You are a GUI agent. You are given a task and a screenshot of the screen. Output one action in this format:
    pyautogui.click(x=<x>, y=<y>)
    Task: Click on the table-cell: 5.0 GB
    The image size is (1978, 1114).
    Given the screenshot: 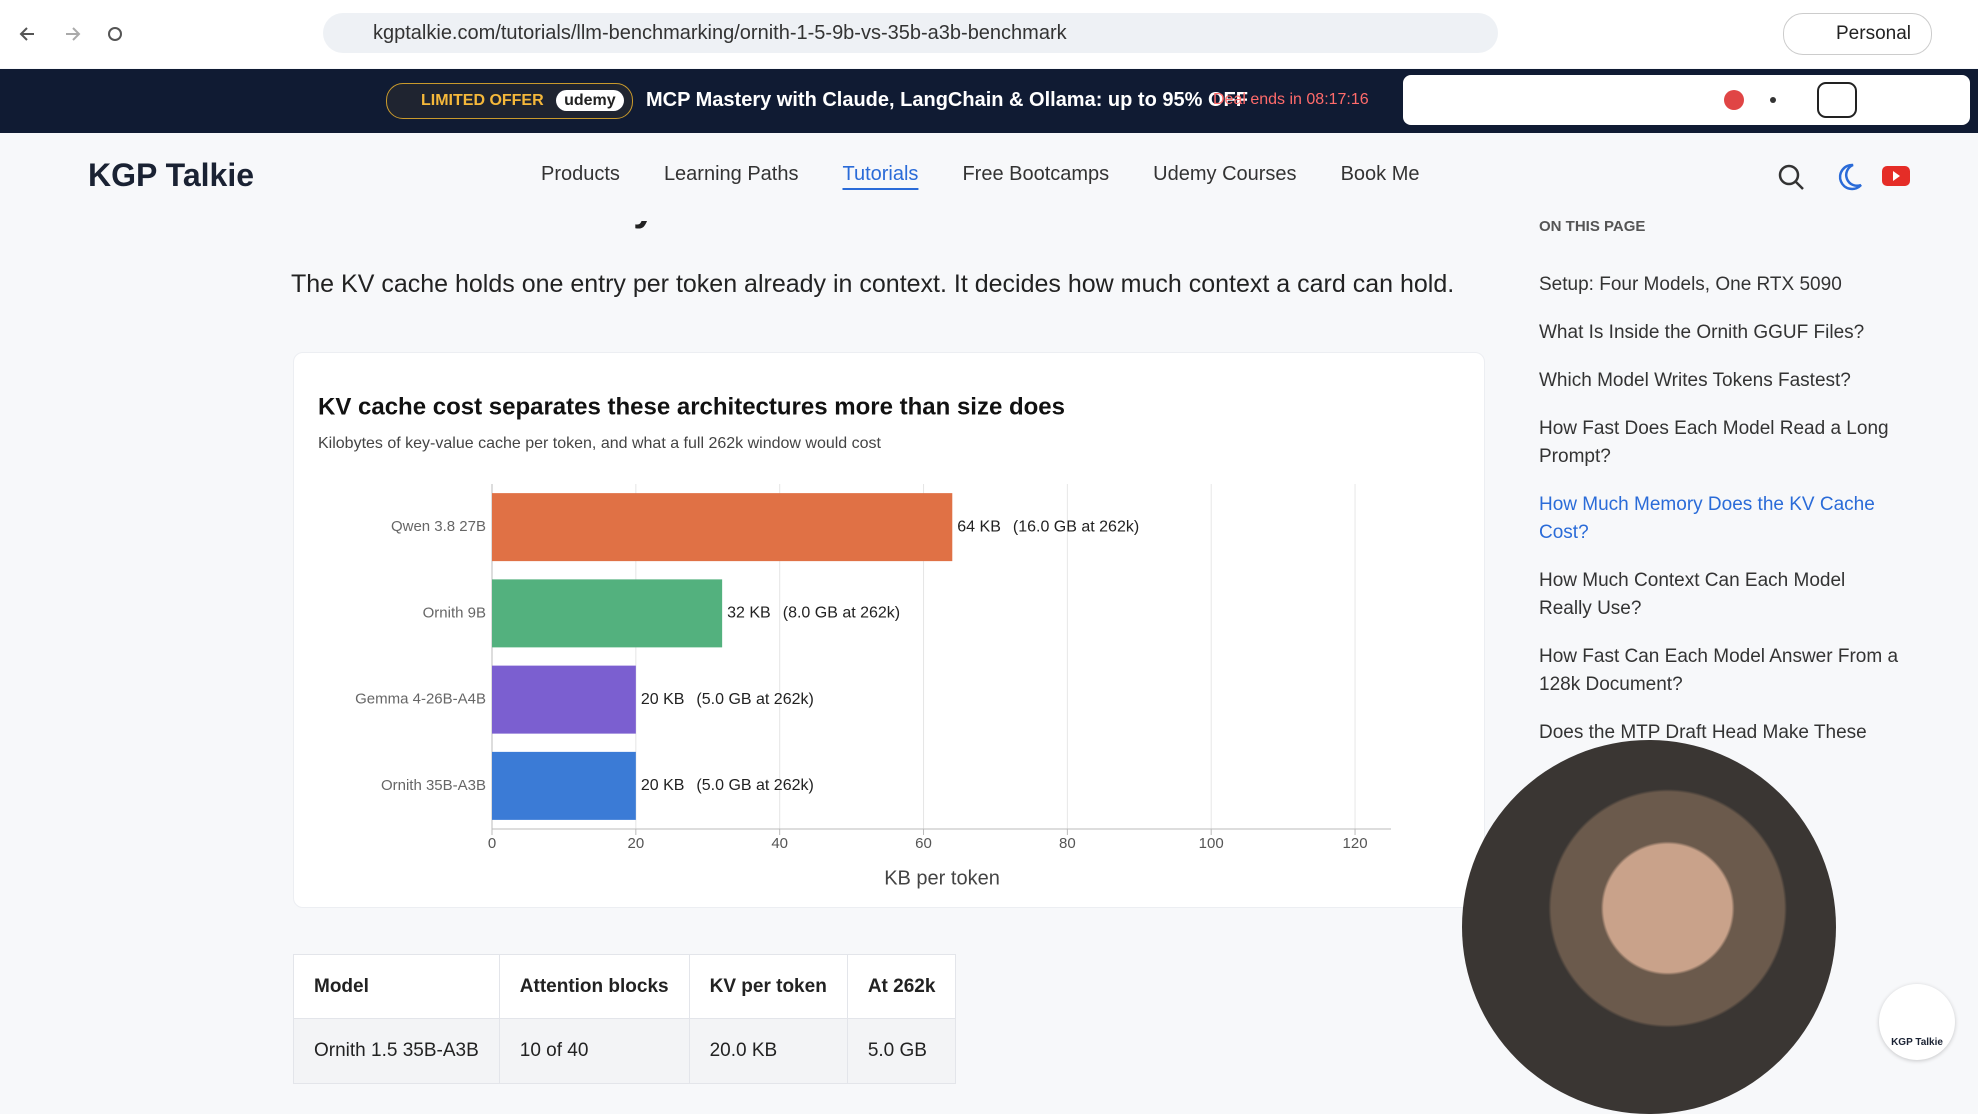 What is the action you would take?
    pyautogui.click(x=901, y=1051)
    